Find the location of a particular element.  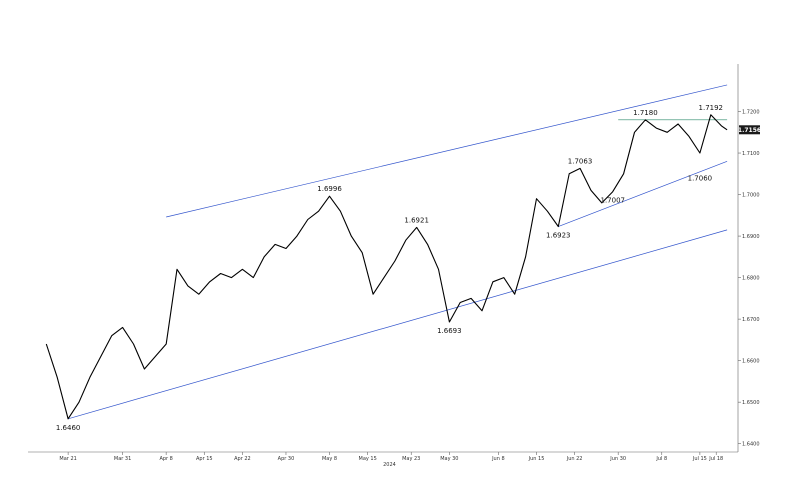

x-tick-label: Apr 8 is located at coordinates (165, 459).